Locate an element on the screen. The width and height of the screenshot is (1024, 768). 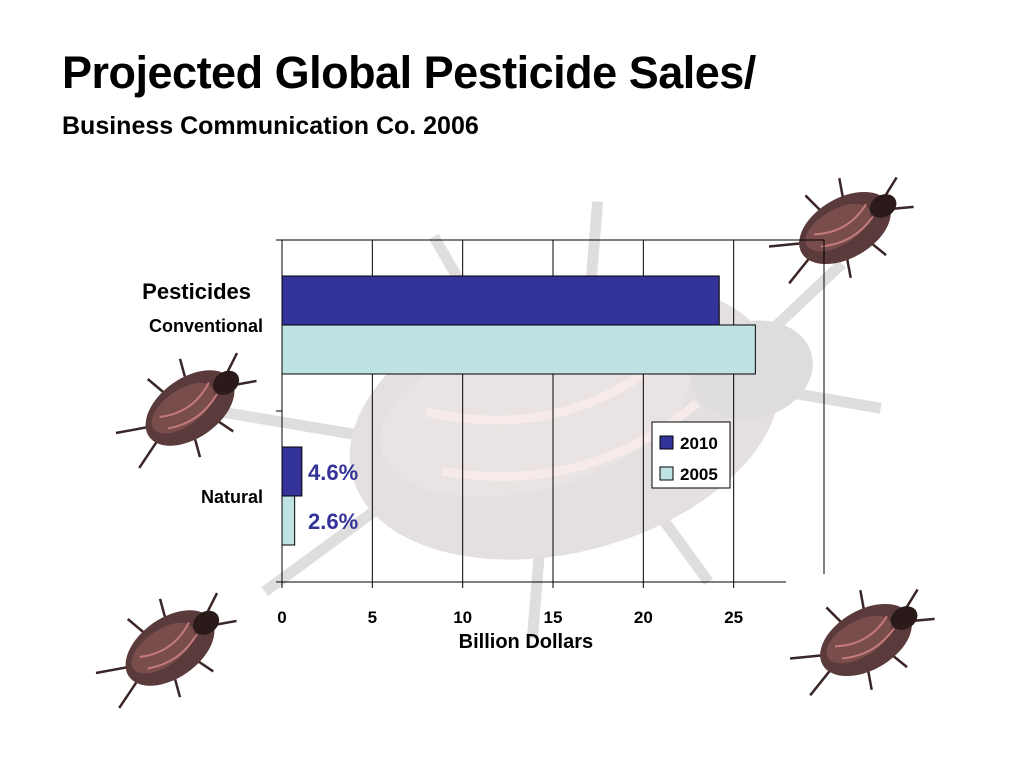
x-tick-label: 15 is located at coordinates (553, 617).